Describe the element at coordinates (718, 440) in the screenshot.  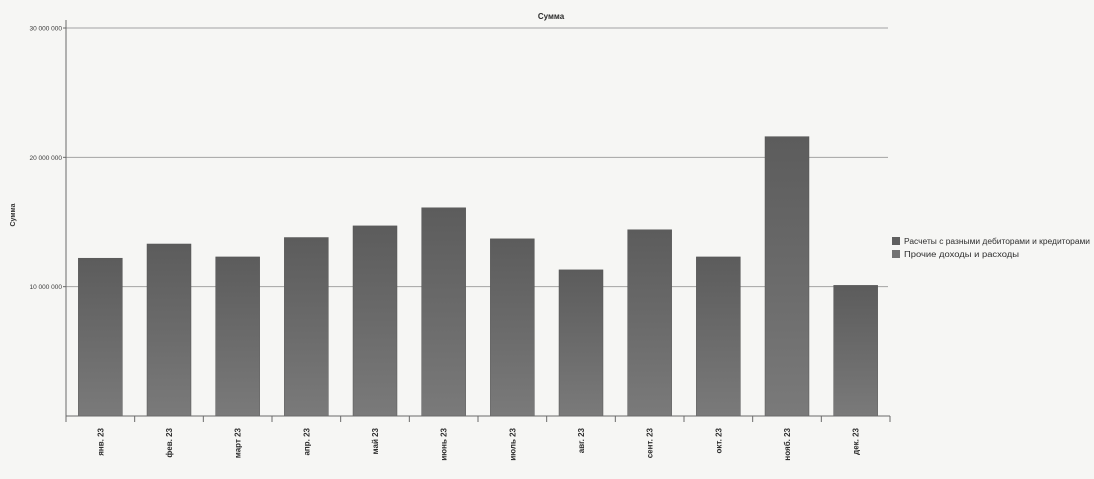
I see `x-tick-label: окт. 23` at that location.